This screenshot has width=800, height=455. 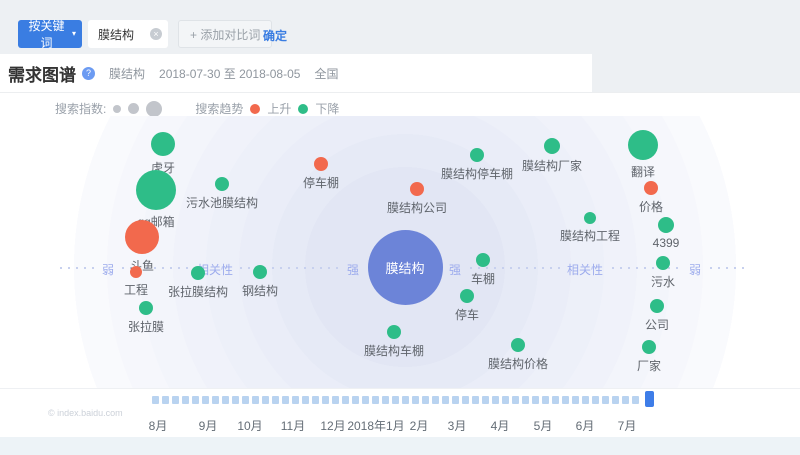 What do you see at coordinates (649, 366) in the screenshot?
I see `bubble-label: 厂家` at bounding box center [649, 366].